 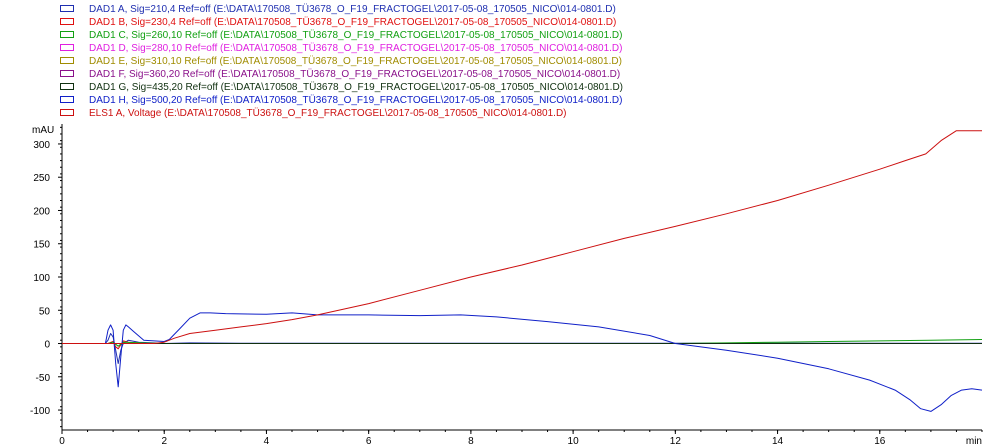 I want to click on y-tick-label: 100, so click(x=41, y=278).